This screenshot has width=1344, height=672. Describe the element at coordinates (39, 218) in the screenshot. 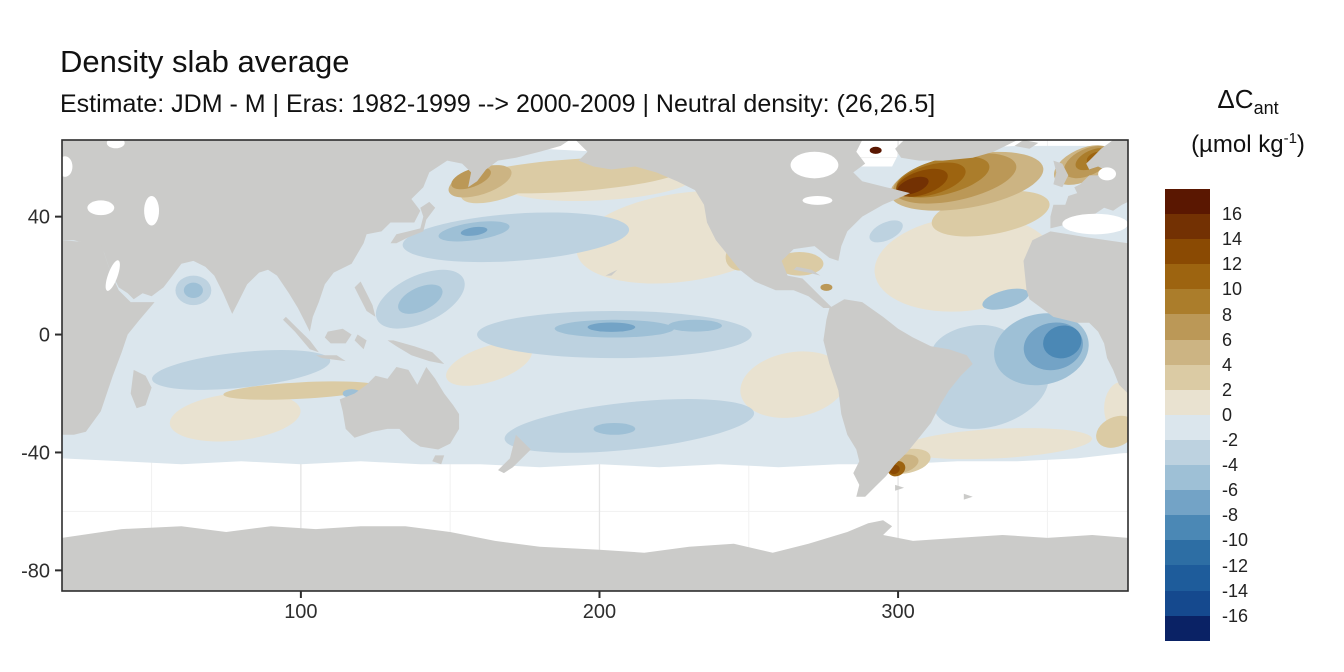

I see `y-tick-label: 40` at that location.